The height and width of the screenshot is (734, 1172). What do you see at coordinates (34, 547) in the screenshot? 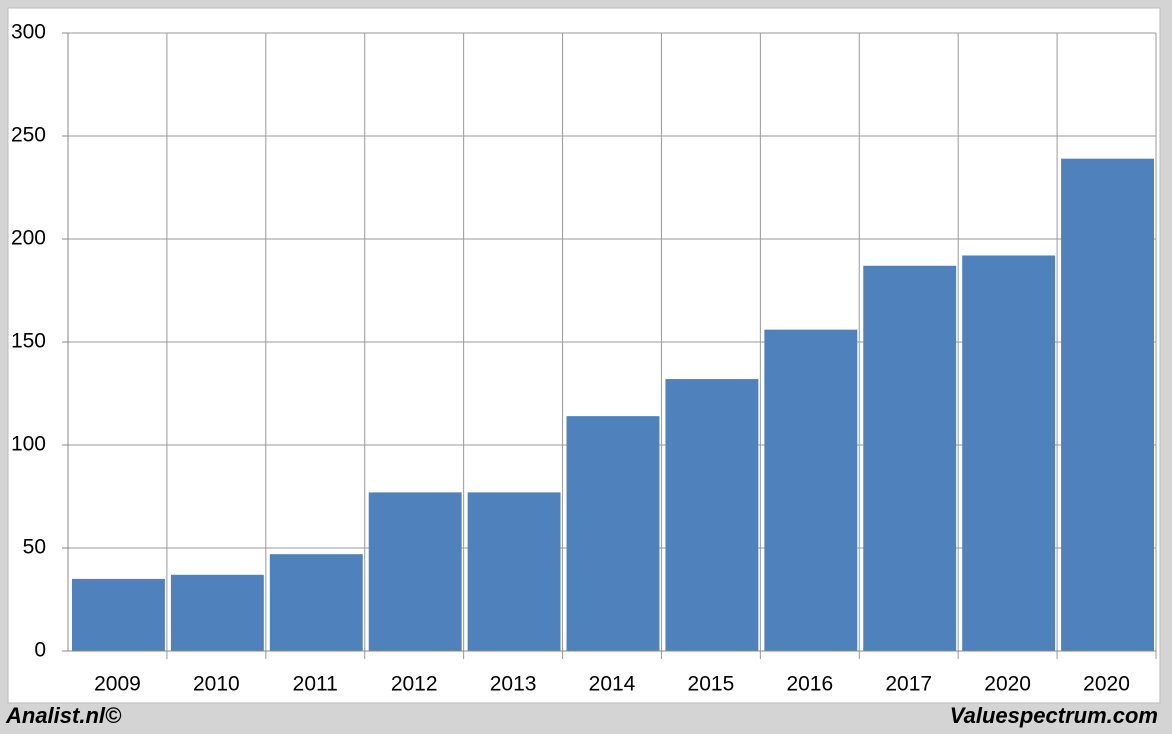
I see `y-tick-label: 50` at bounding box center [34, 547].